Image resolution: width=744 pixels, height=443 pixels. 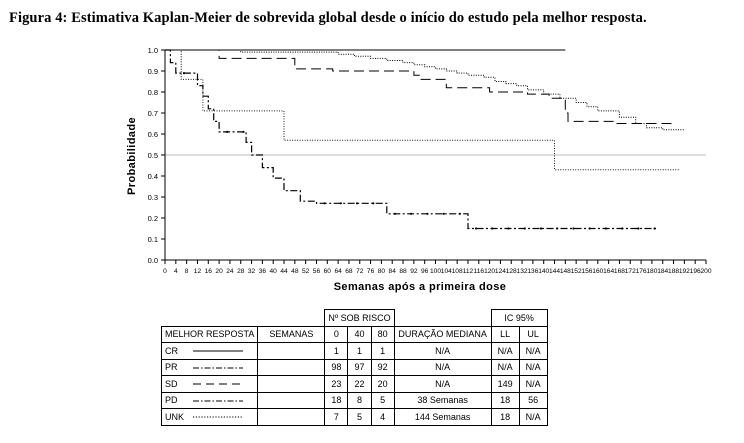 What do you see at coordinates (684, 271) in the screenshot?
I see `x-tick-label: 192` at bounding box center [684, 271].